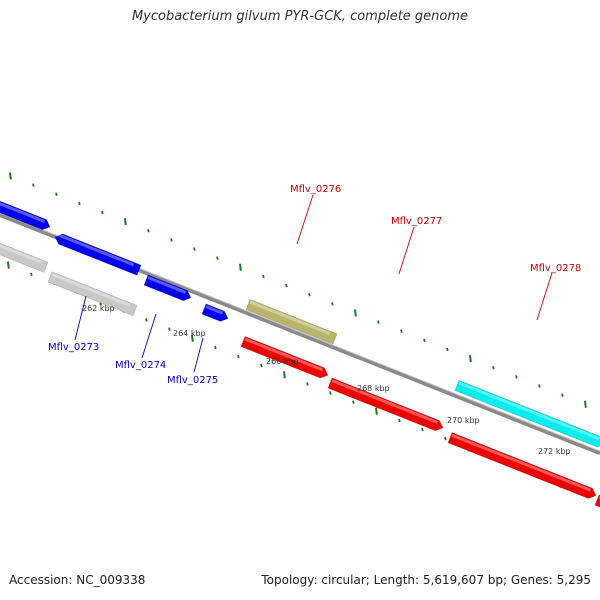  I want to click on scale-label: 270 kbp, so click(463, 420).